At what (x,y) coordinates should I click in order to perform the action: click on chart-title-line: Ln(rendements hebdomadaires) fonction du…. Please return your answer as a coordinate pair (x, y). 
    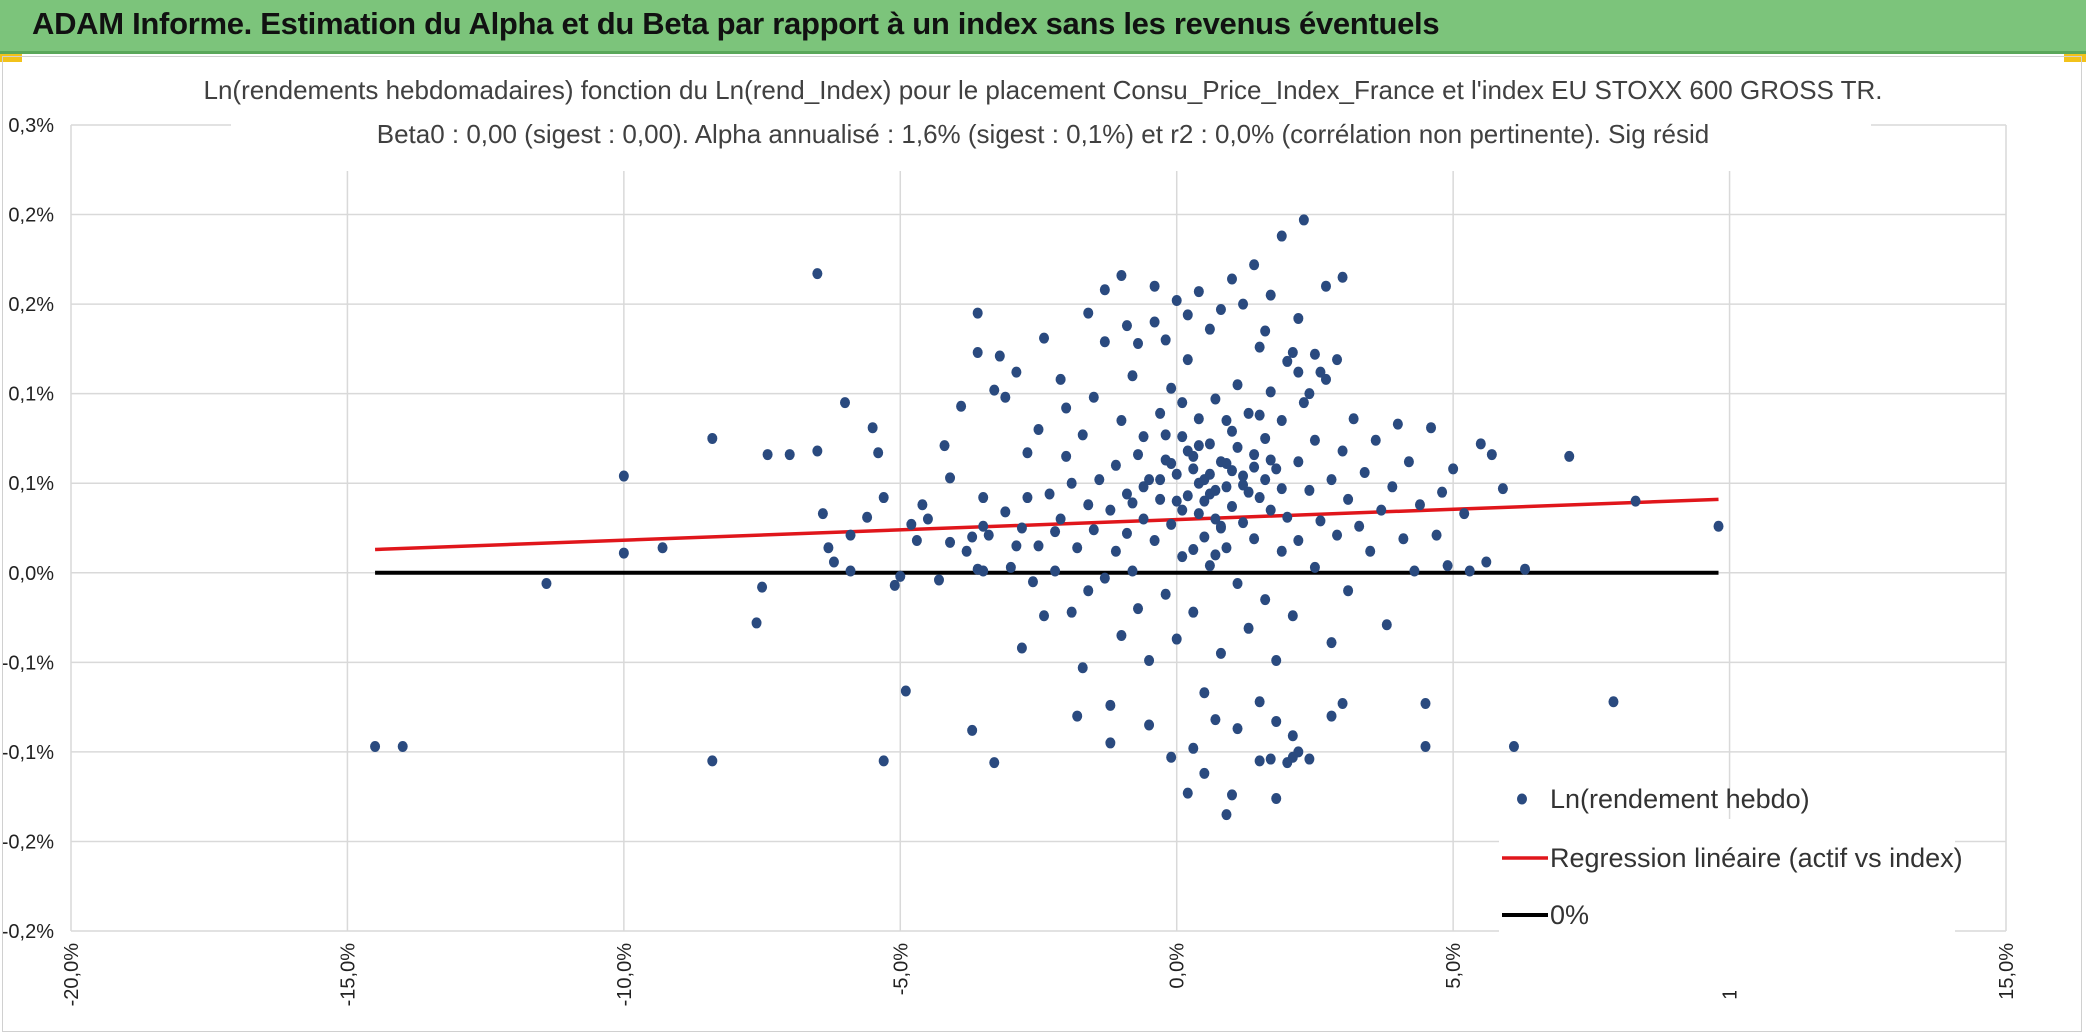
    Looking at the image, I should click on (1042, 90).